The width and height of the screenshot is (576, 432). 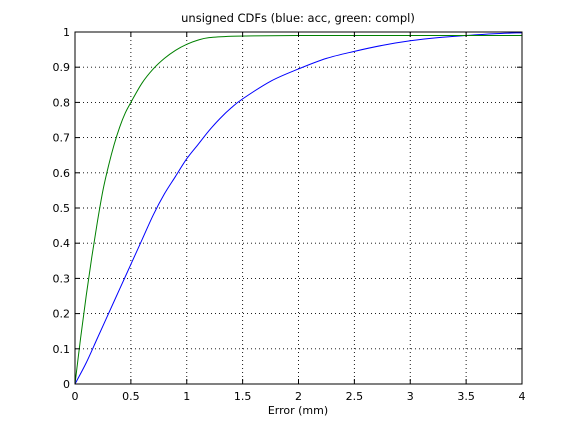 What do you see at coordinates (410, 396) in the screenshot?
I see `x-tick-label: 3` at bounding box center [410, 396].